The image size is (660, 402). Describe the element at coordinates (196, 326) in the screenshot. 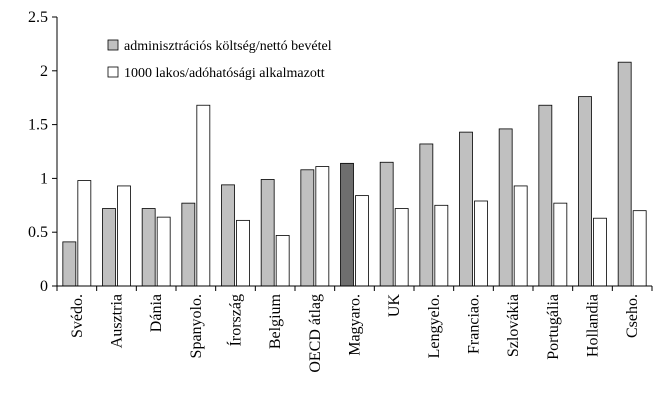

I see `x-tick-label: Spanyolo.` at that location.